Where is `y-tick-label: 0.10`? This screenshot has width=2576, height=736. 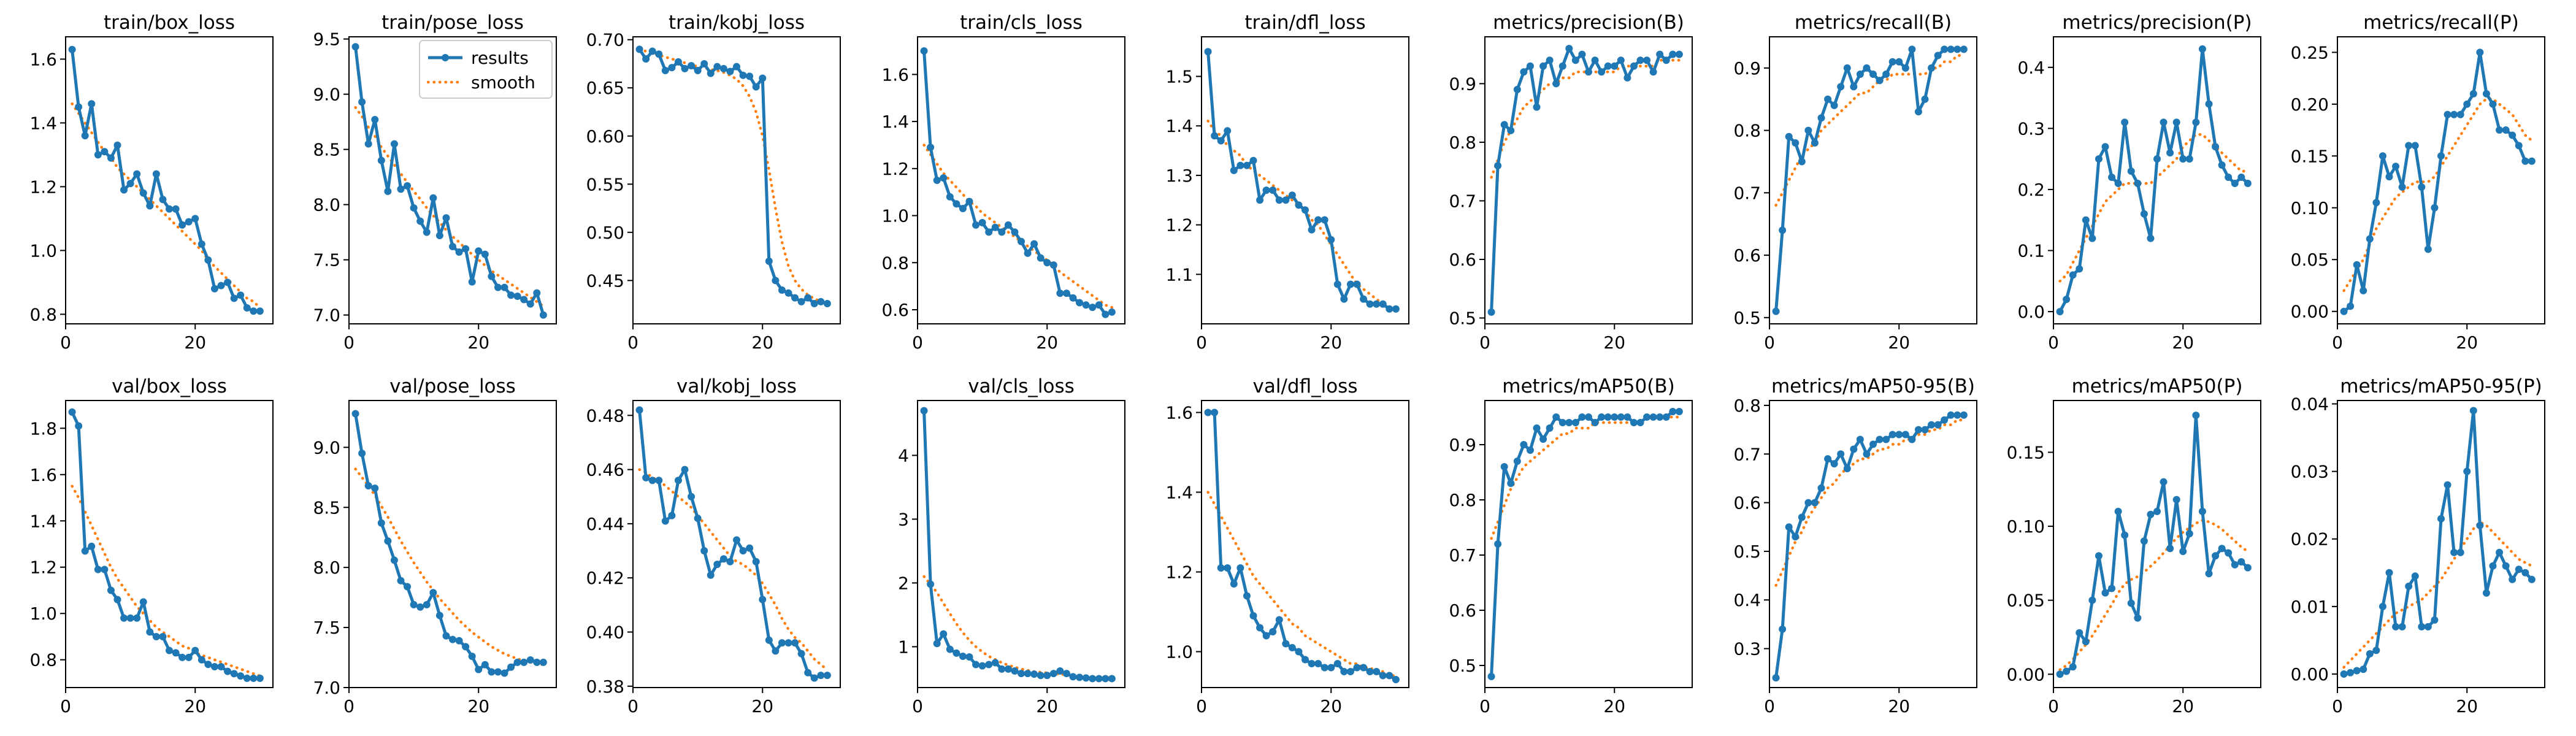
y-tick-label: 0.10 is located at coordinates (2310, 208).